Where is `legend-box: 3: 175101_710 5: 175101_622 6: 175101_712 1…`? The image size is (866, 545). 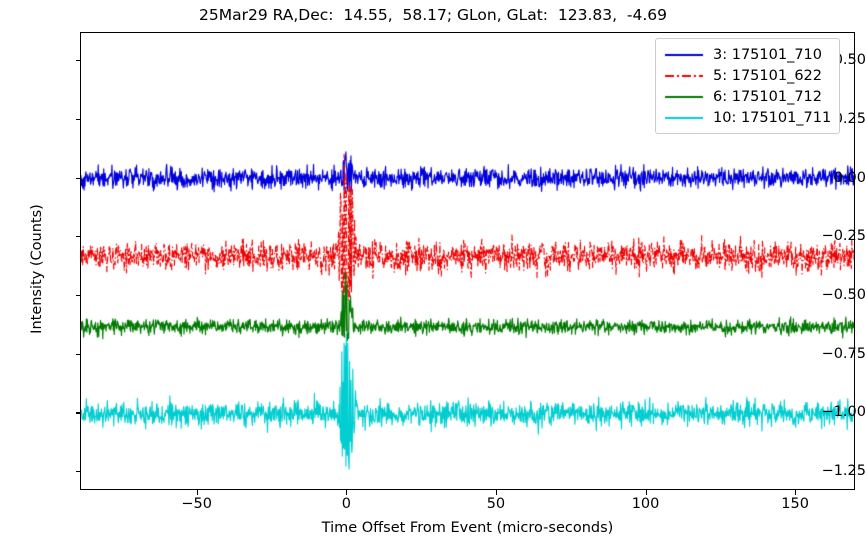
legend-box: 3: 175101_710 5: 175101_622 6: 175101_712 1… is located at coordinates (748, 86).